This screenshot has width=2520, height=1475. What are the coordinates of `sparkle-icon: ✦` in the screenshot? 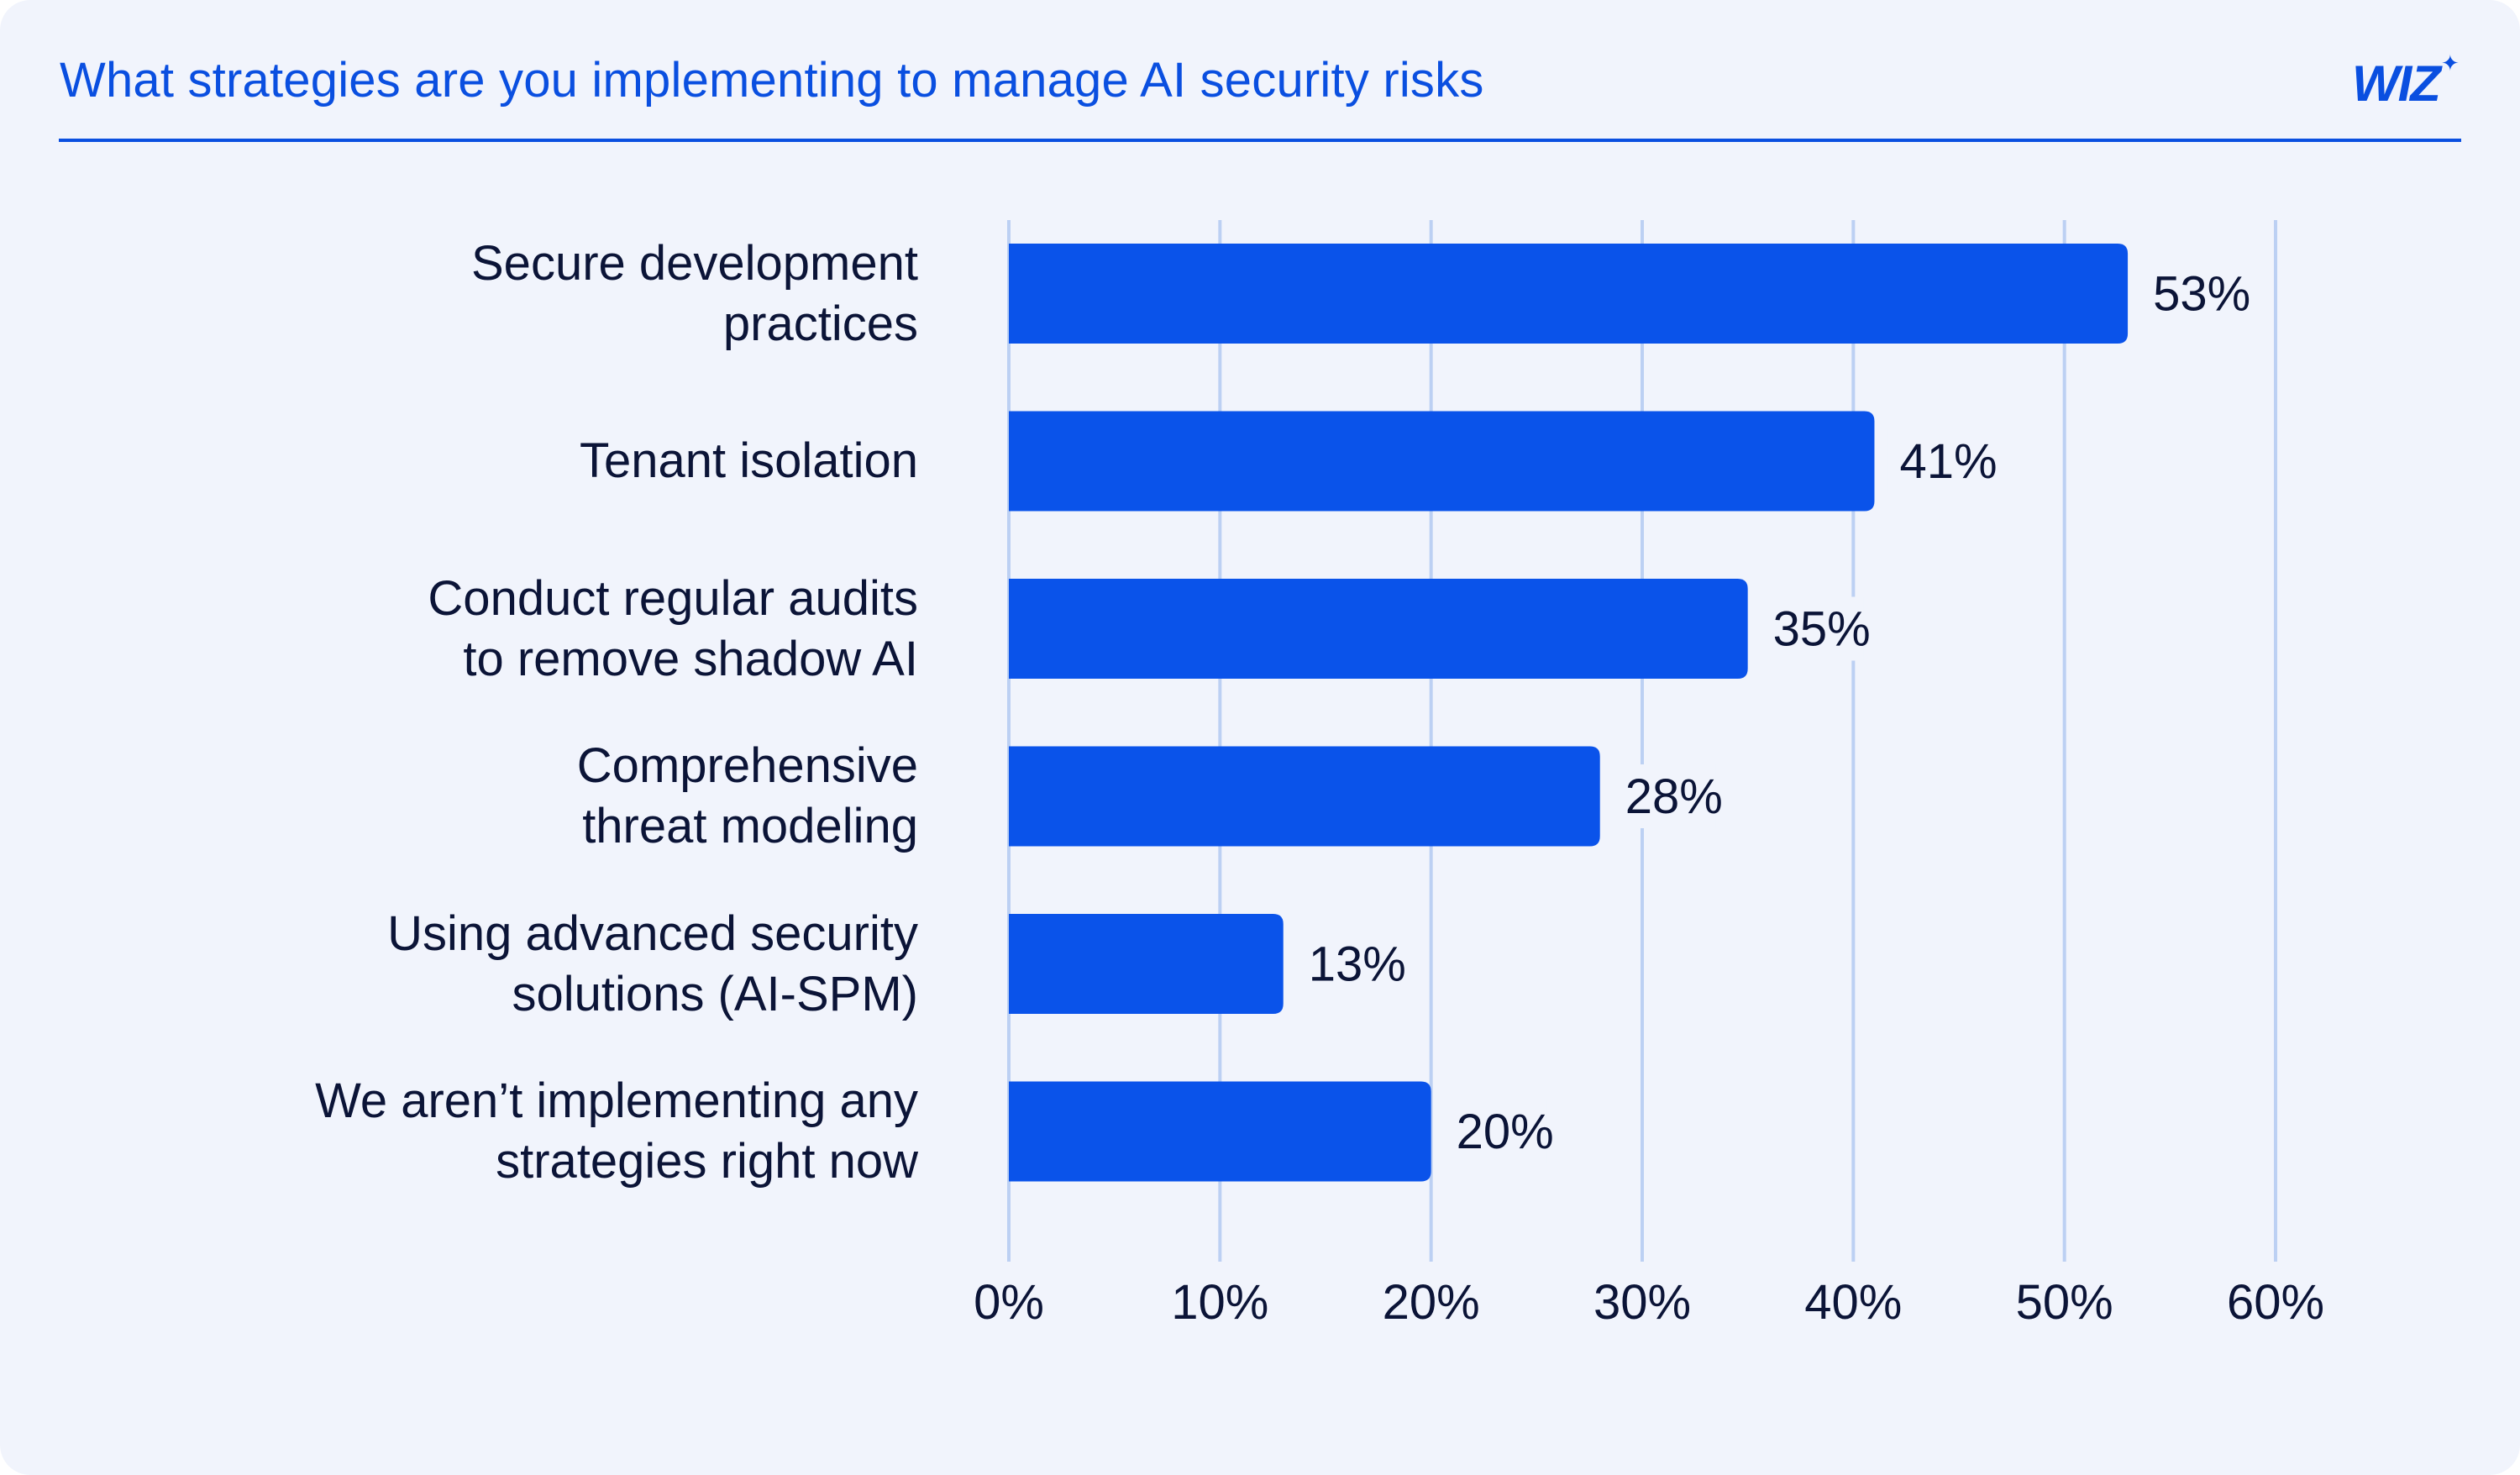 It's located at (2450, 63).